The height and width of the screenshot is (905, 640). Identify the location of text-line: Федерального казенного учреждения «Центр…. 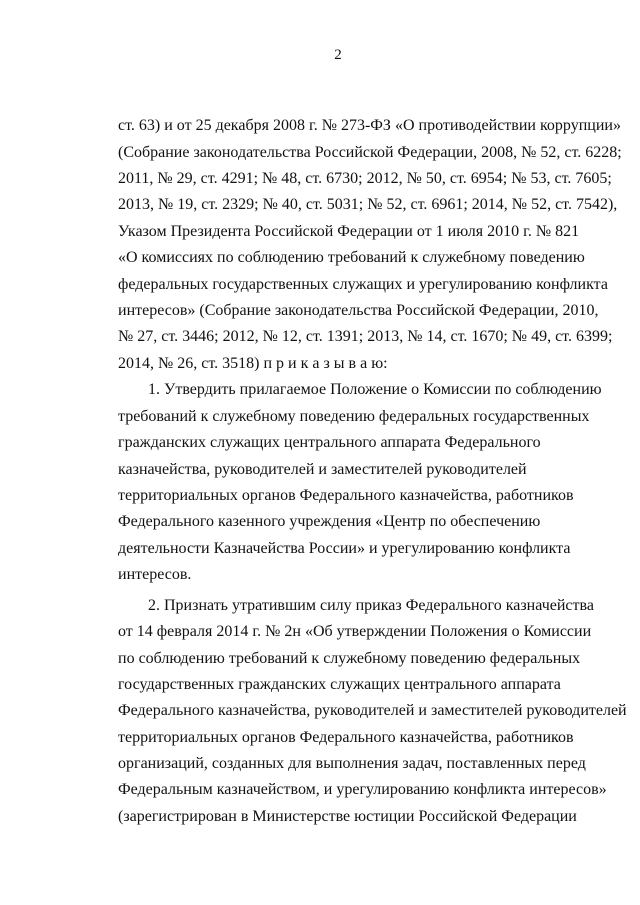
(329, 521).